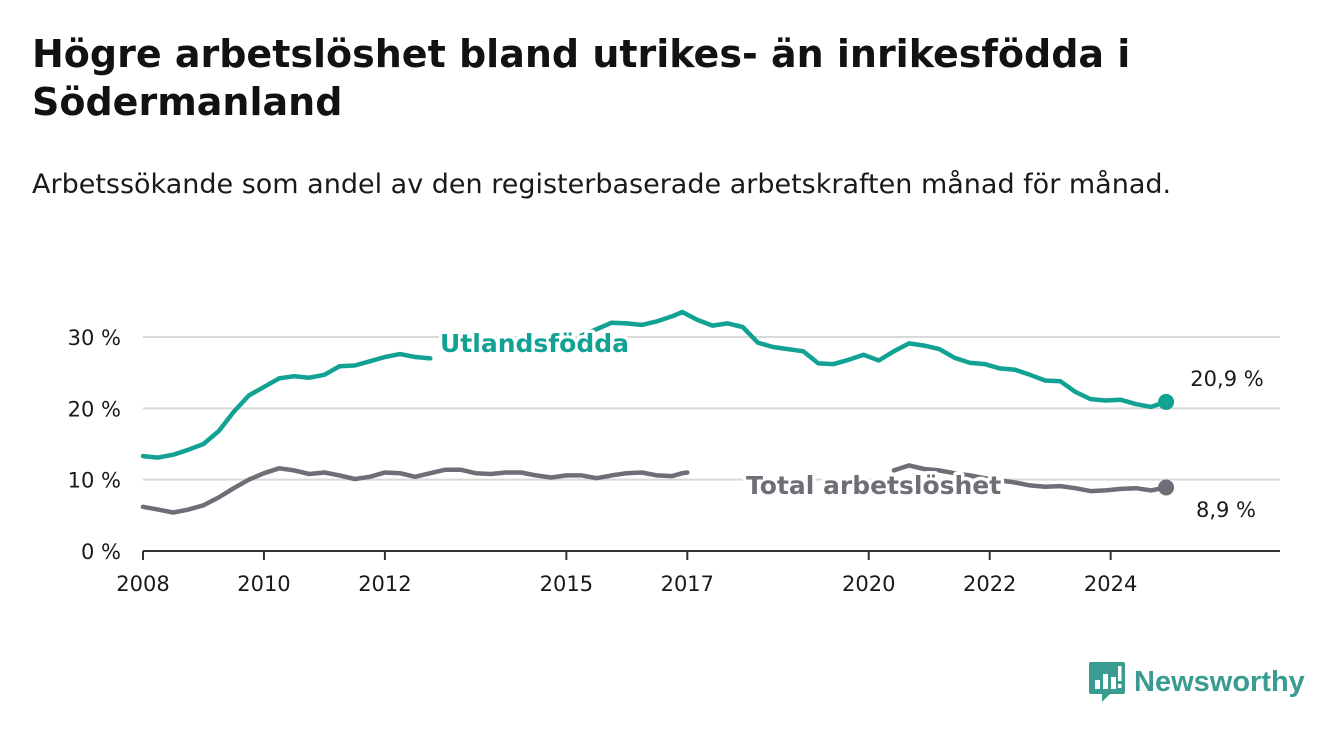 The height and width of the screenshot is (734, 1340). I want to click on x-axis: 2008 2010 2012 2015 2017 2020 2022 2024, so click(698, 573).